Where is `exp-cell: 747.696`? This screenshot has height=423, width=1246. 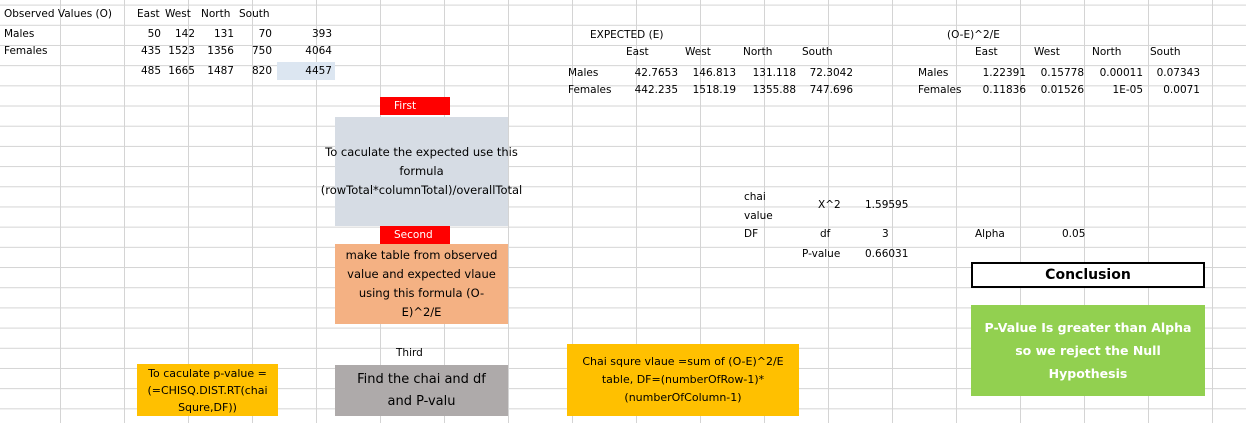
exp-cell: 747.696 is located at coordinates (831, 90).